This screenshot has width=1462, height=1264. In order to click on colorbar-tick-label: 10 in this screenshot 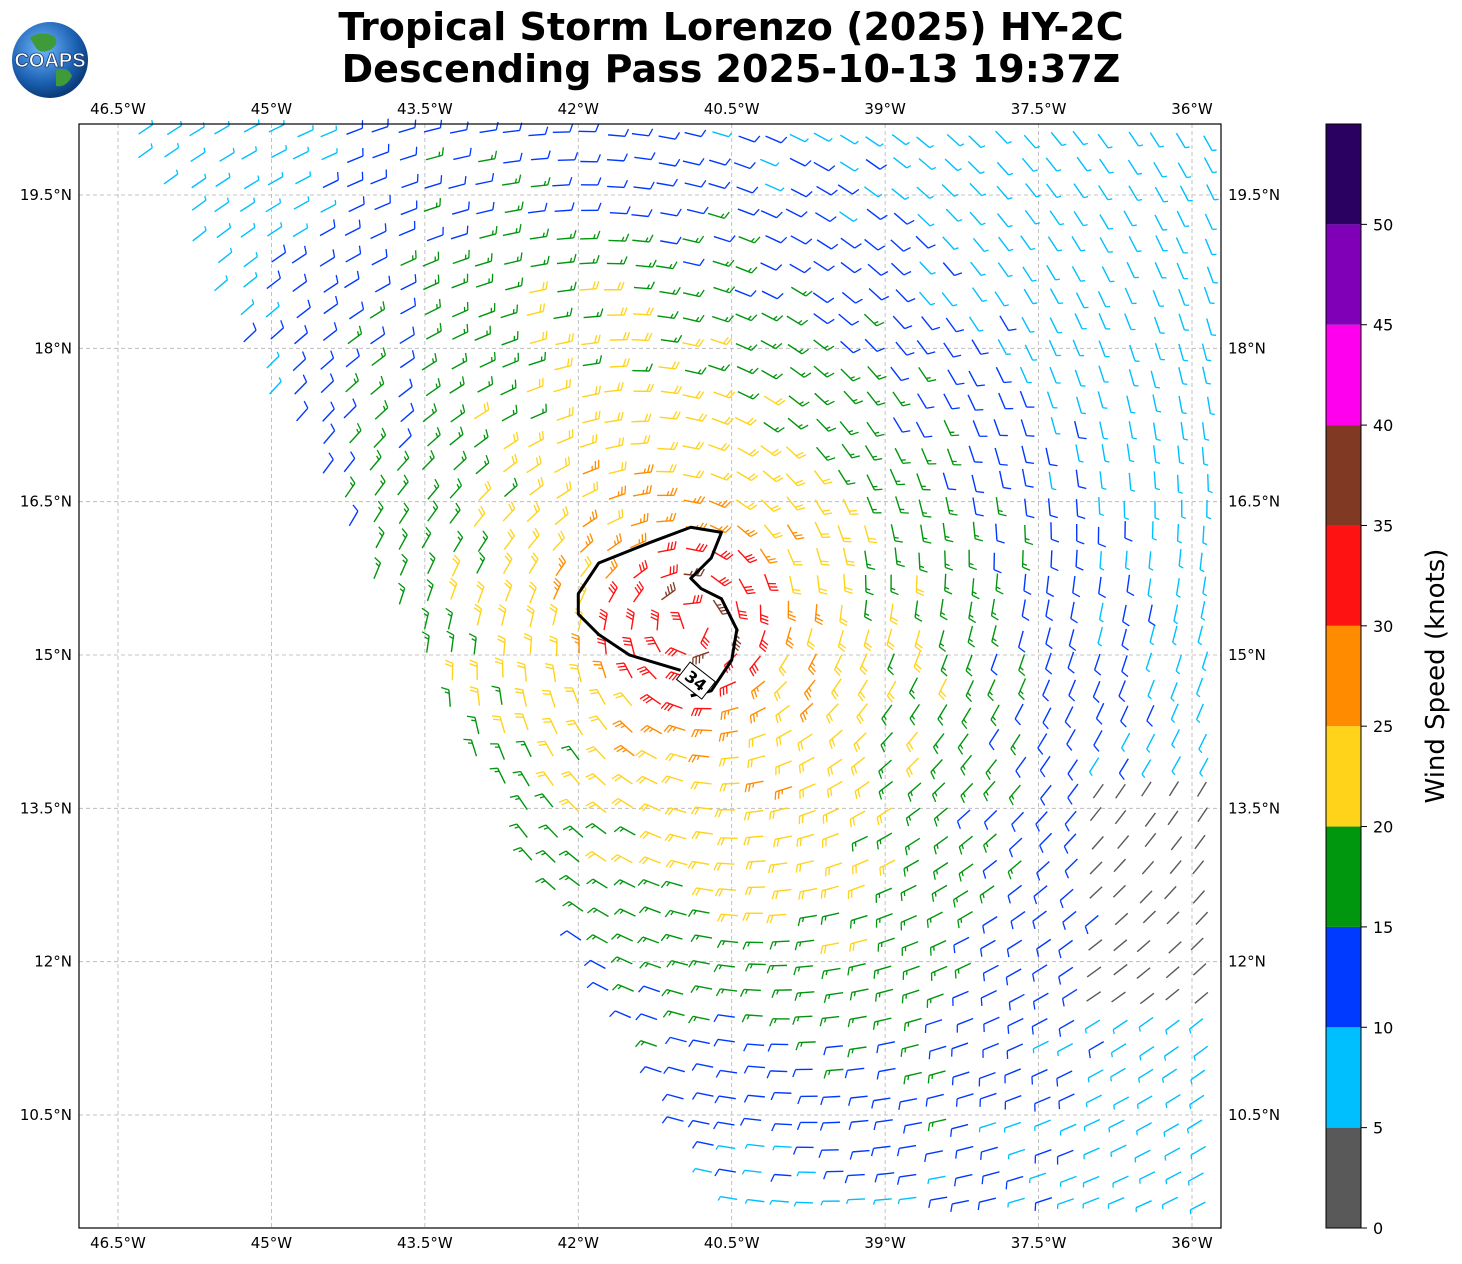, I will do `click(1383, 1027)`.